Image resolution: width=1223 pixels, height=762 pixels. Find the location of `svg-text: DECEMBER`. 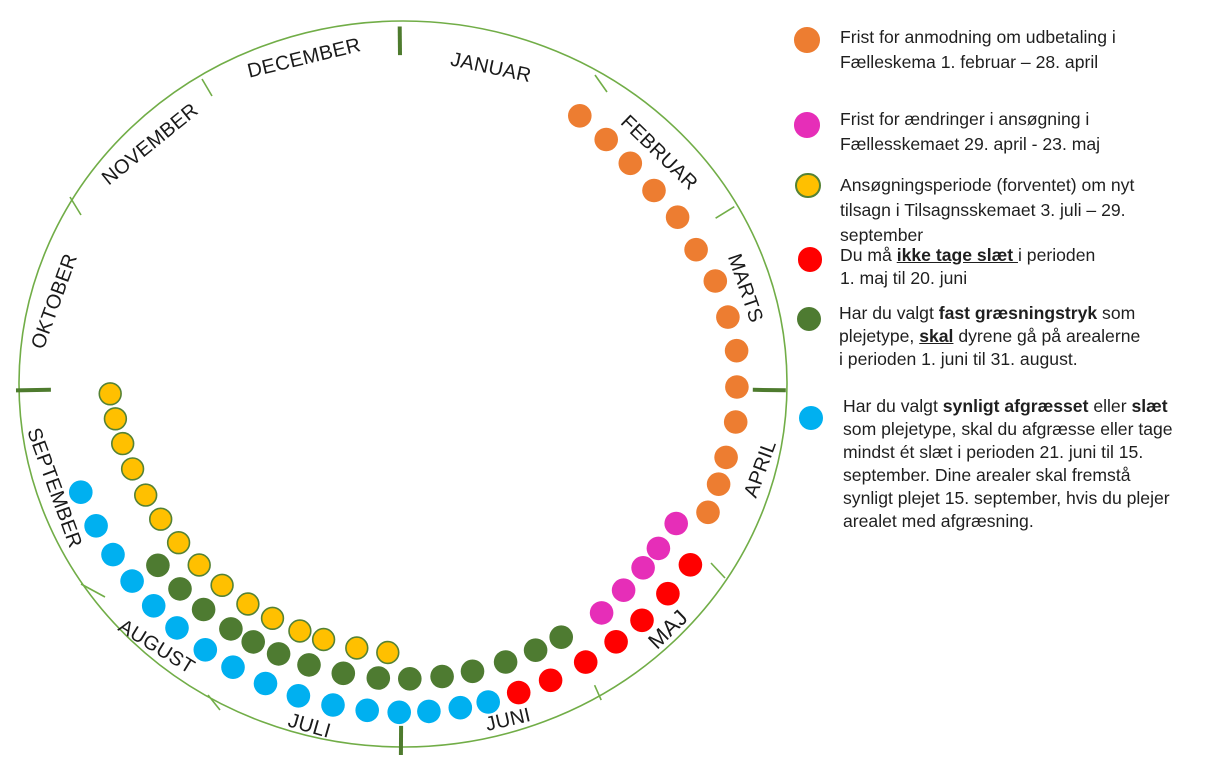

svg-text: DECEMBER is located at coordinates (304, 58).